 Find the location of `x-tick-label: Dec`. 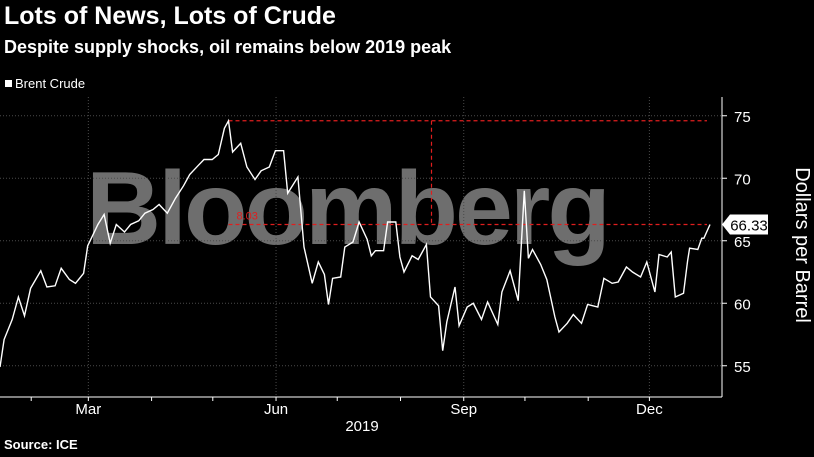

x-tick-label: Dec is located at coordinates (649, 409).